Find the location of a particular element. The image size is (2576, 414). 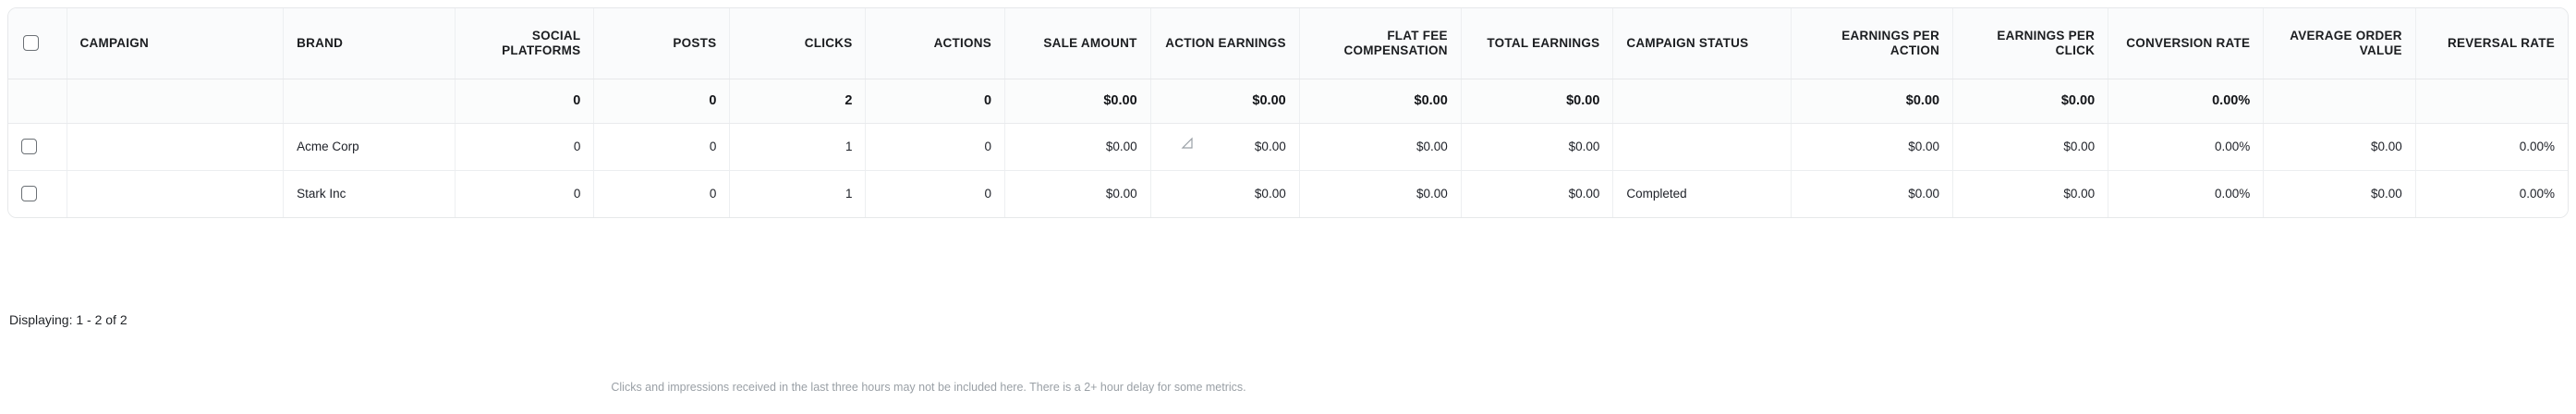

column-header-action-earnings: ACTION EARNINGS is located at coordinates (1225, 43).